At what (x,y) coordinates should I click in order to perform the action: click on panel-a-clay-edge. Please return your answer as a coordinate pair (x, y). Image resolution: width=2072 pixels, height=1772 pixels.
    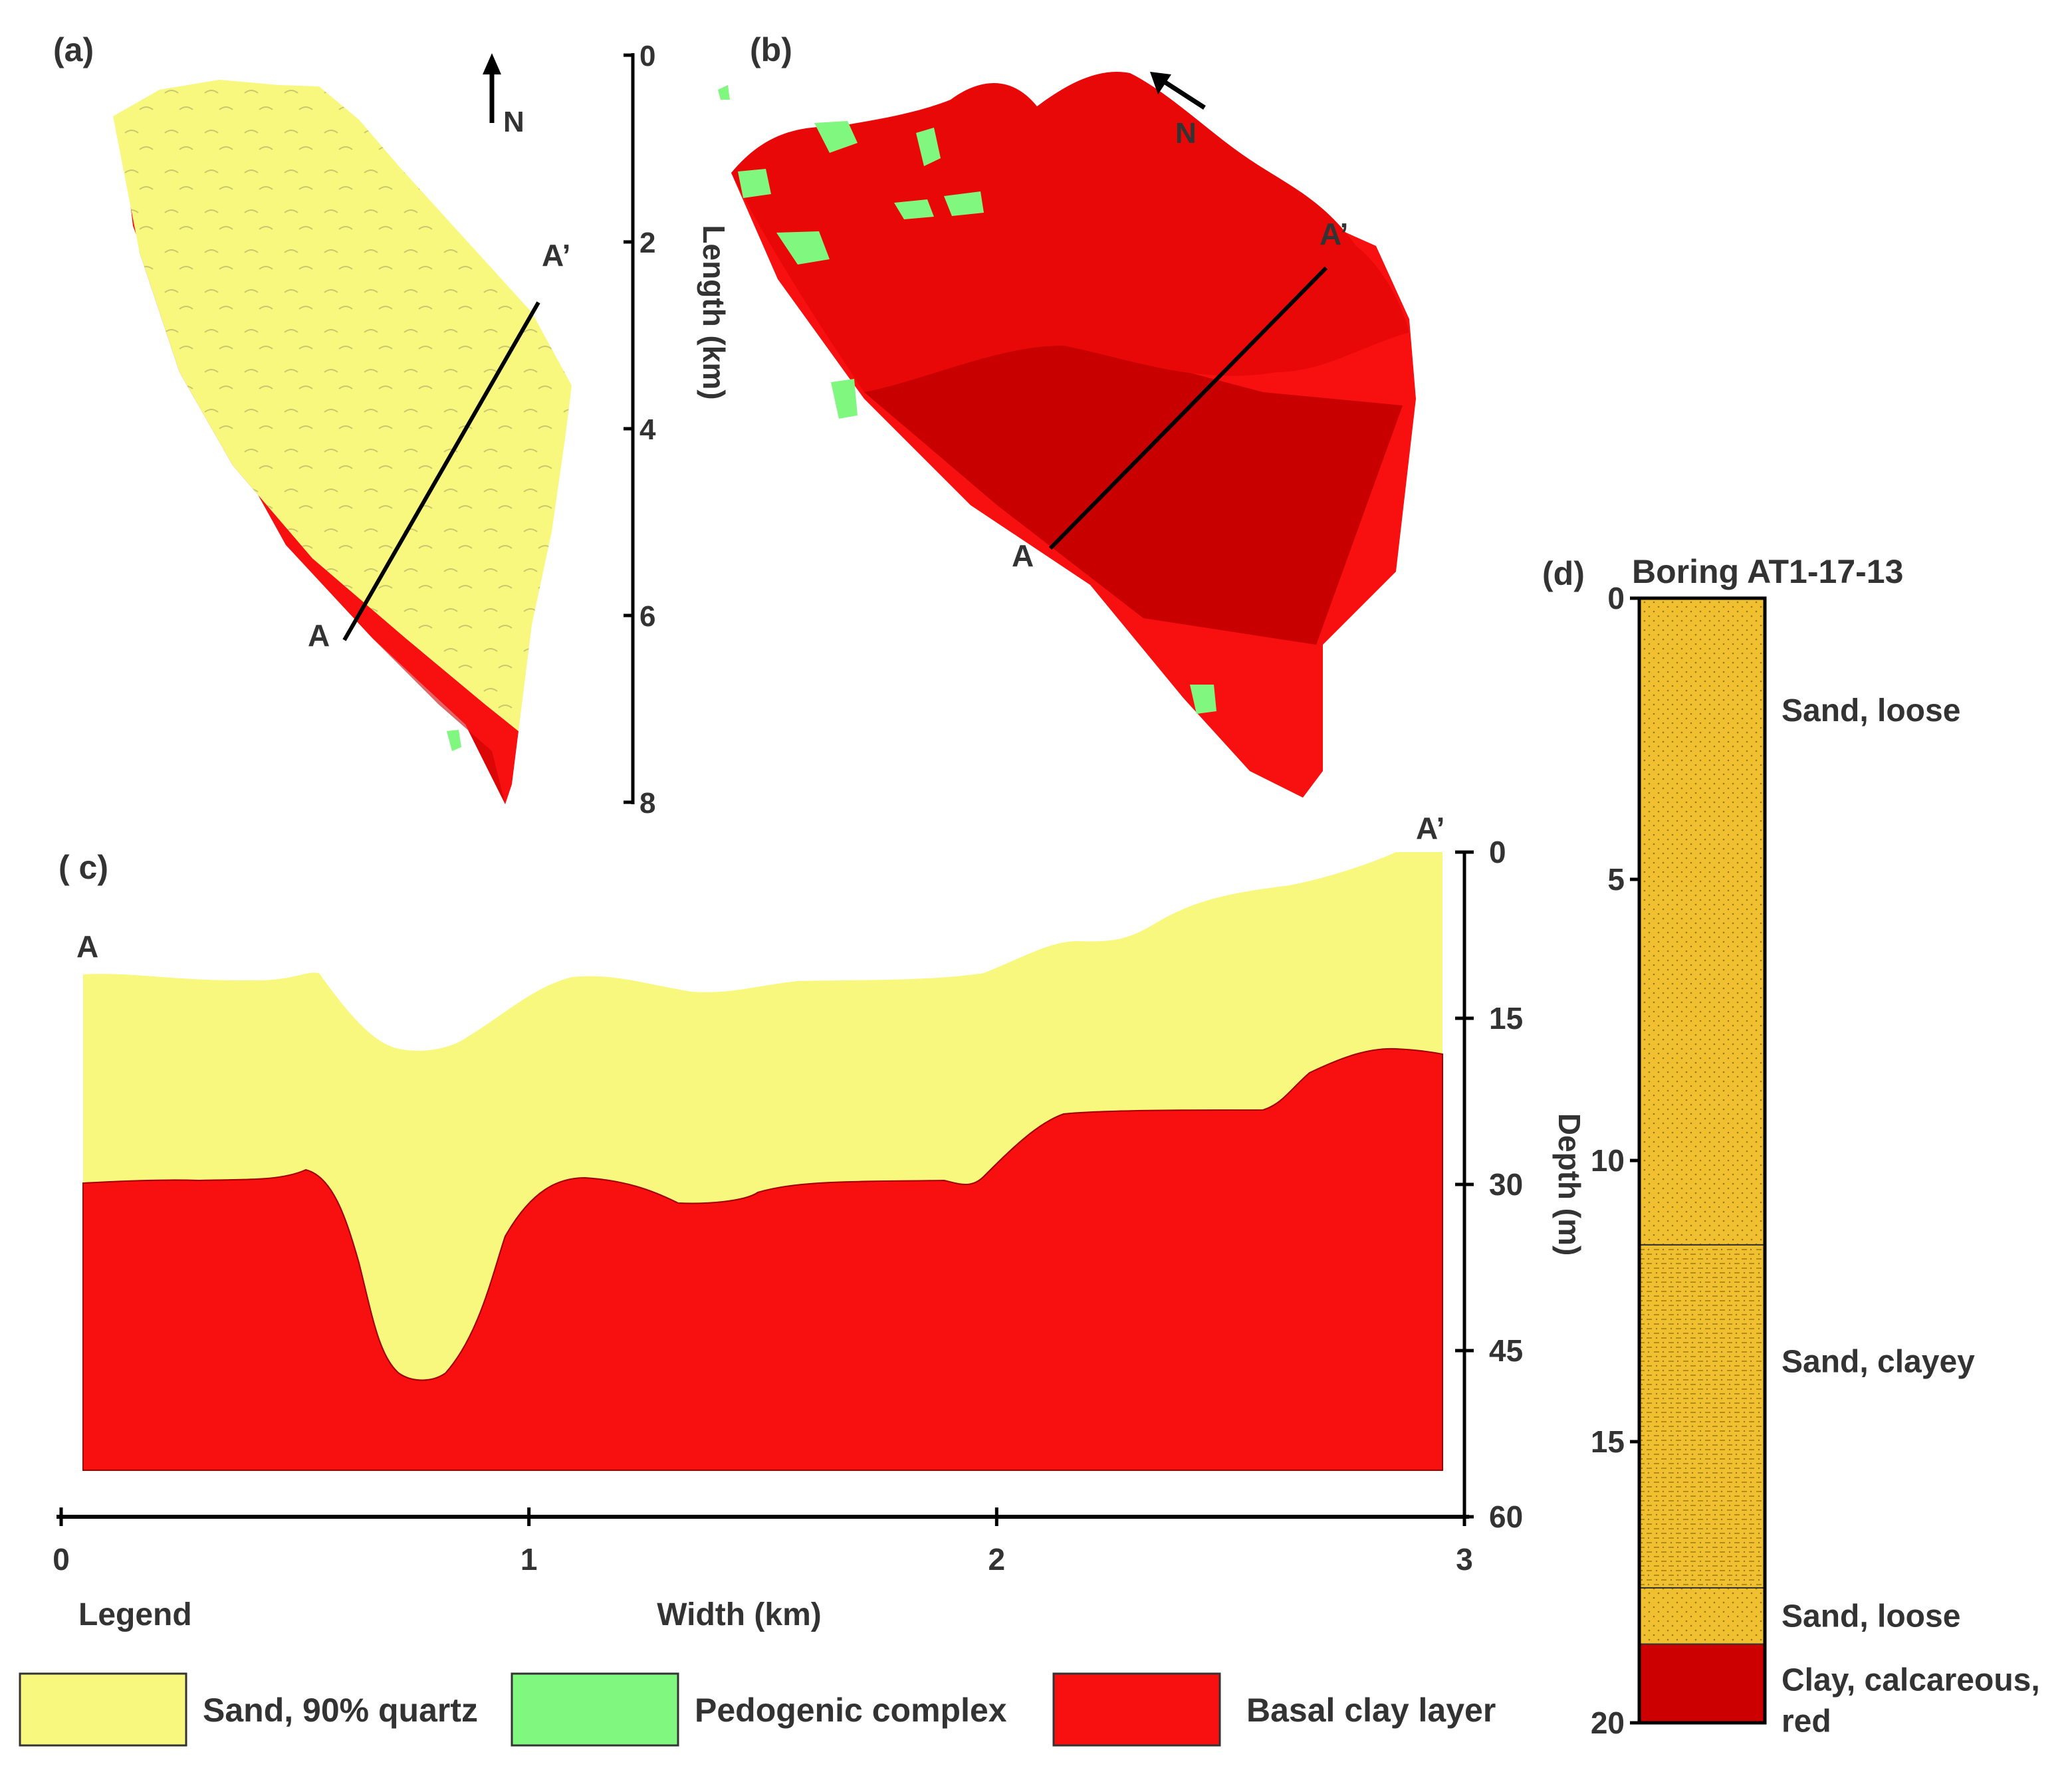
    Looking at the image, I should click on (319, 459).